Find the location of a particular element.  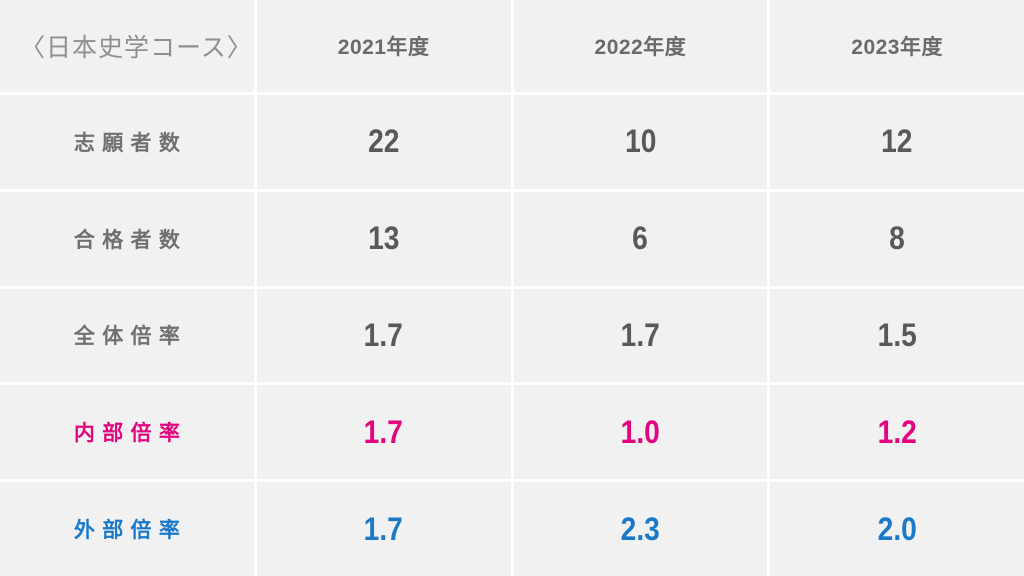

header-cell-2023: 2023年度 is located at coordinates (897, 46).